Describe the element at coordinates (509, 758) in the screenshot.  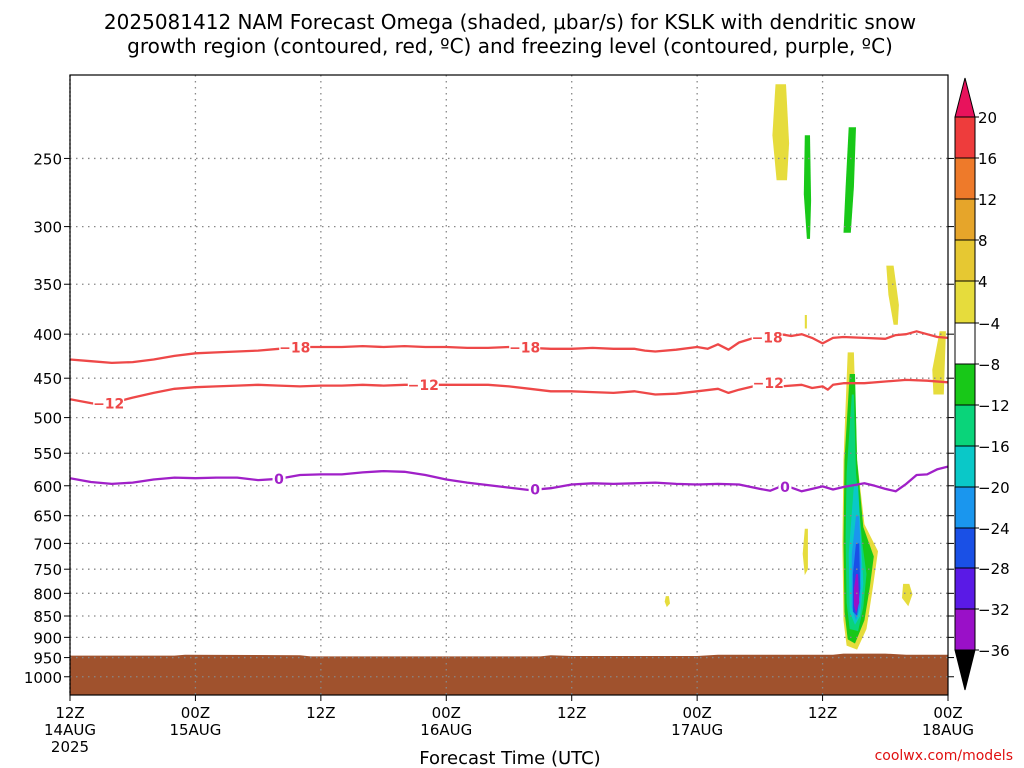
I see `x-axis-label: Forecast Time (UTC)` at that location.